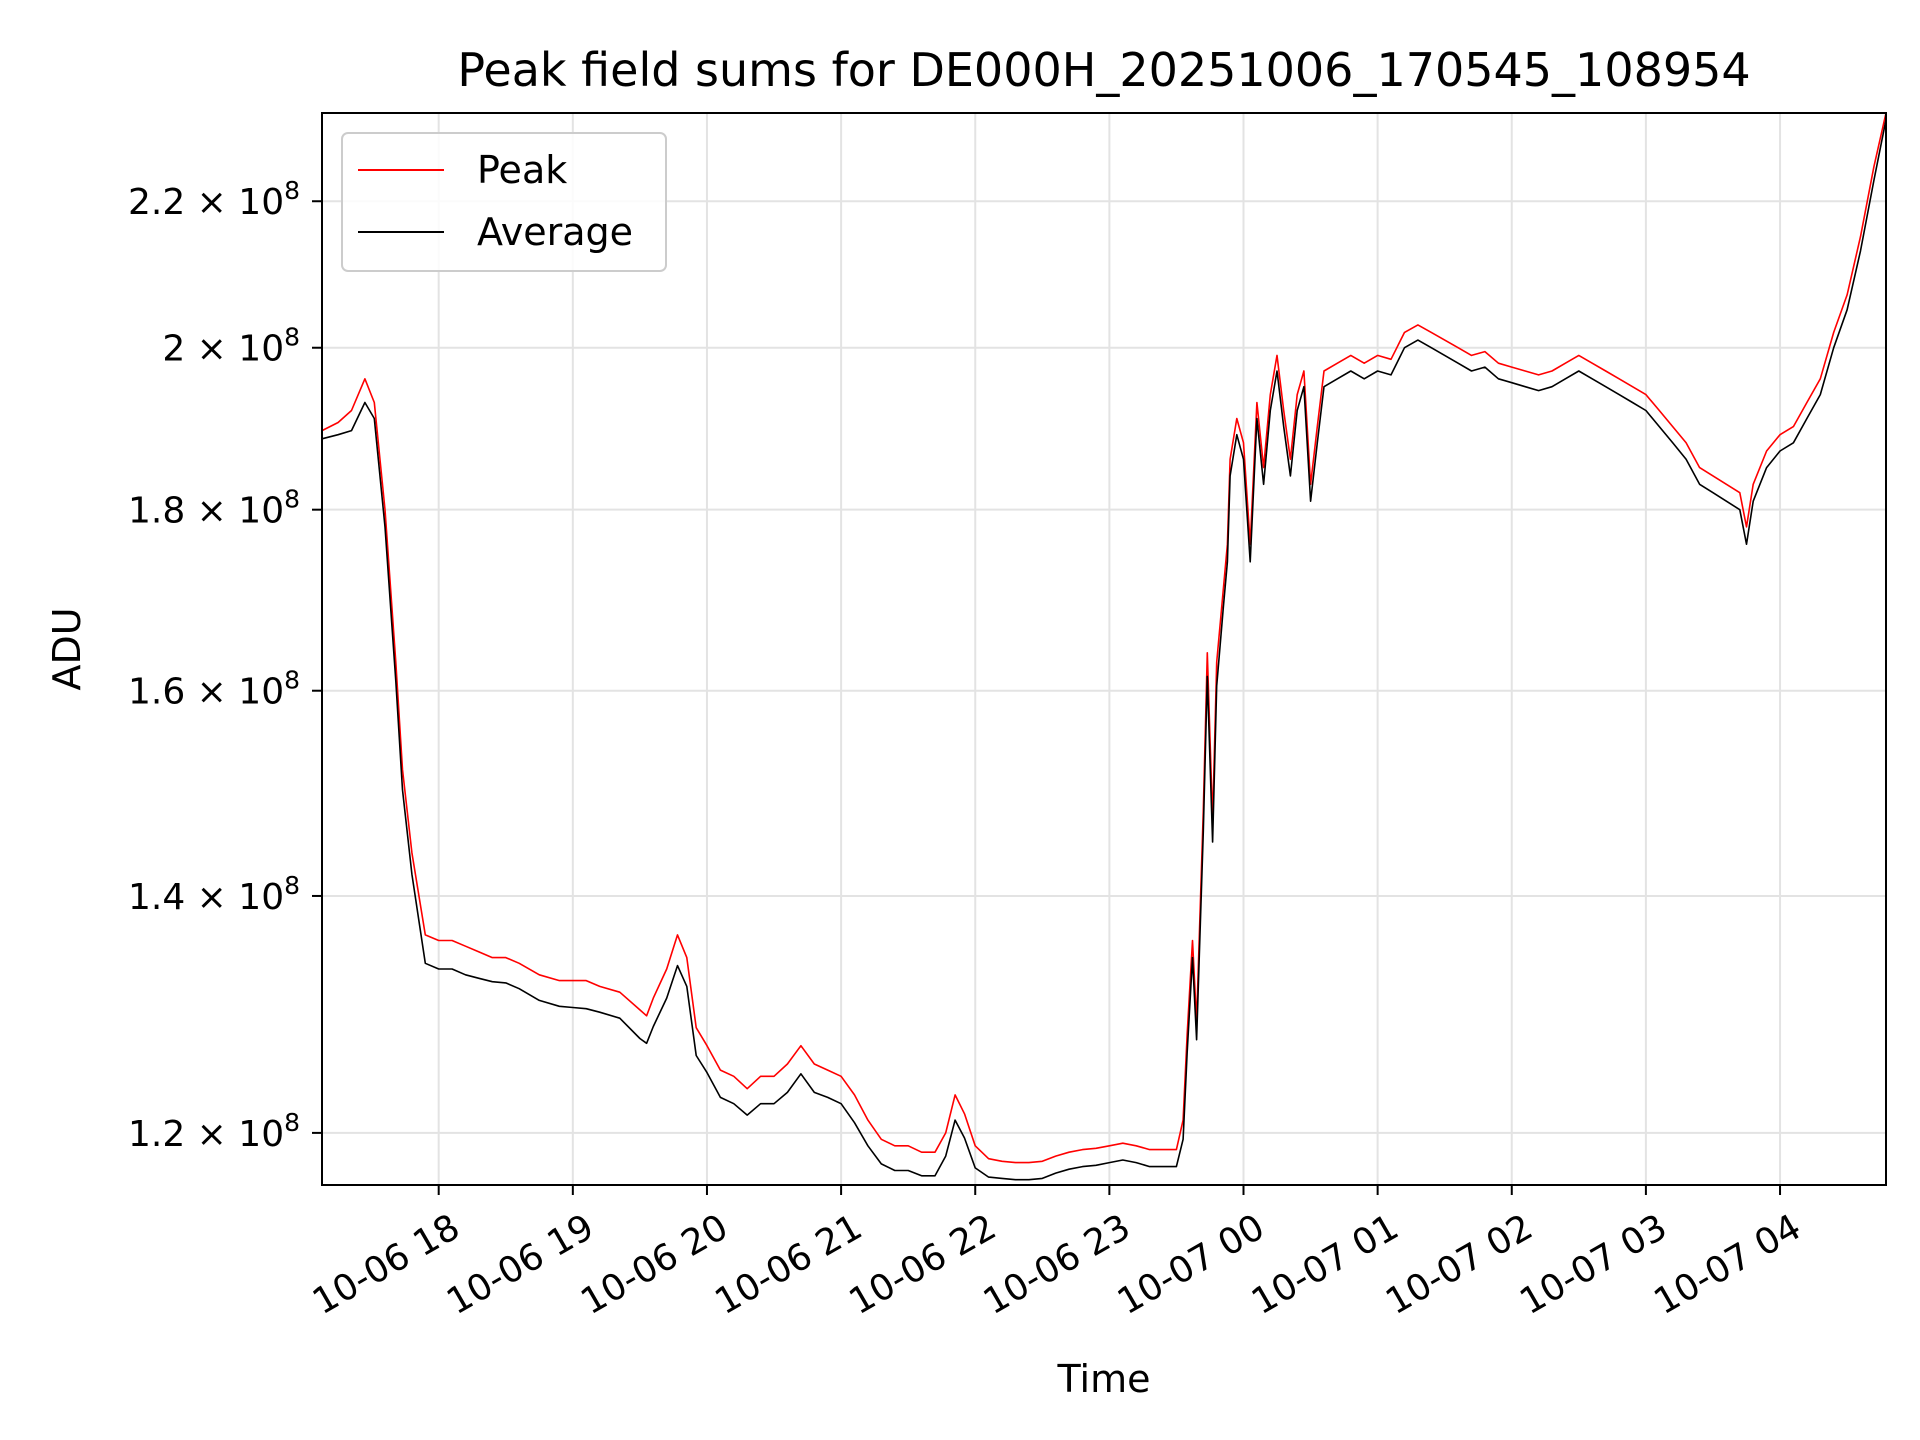  I want to click on y-tick-label: 1.2 × 10⁸, so click(214, 1131).